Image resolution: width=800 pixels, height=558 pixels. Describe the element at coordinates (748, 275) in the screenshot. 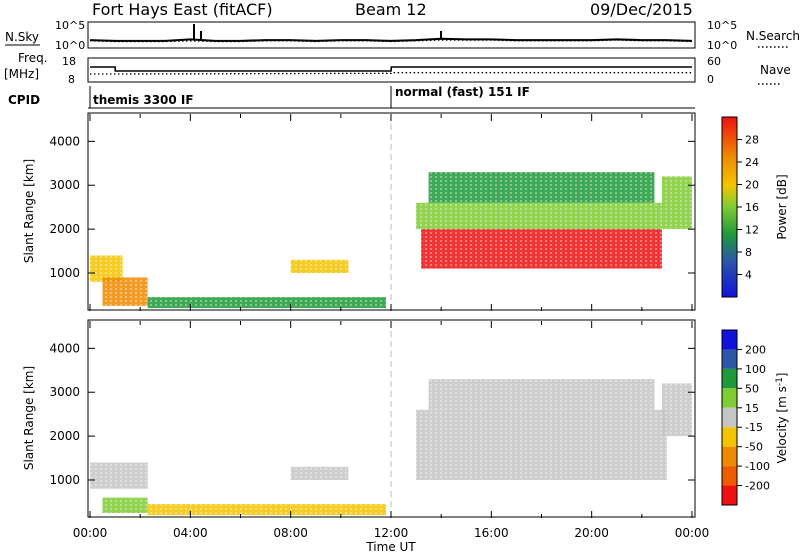

I see `power-cbar-tick-label-1: 4` at that location.